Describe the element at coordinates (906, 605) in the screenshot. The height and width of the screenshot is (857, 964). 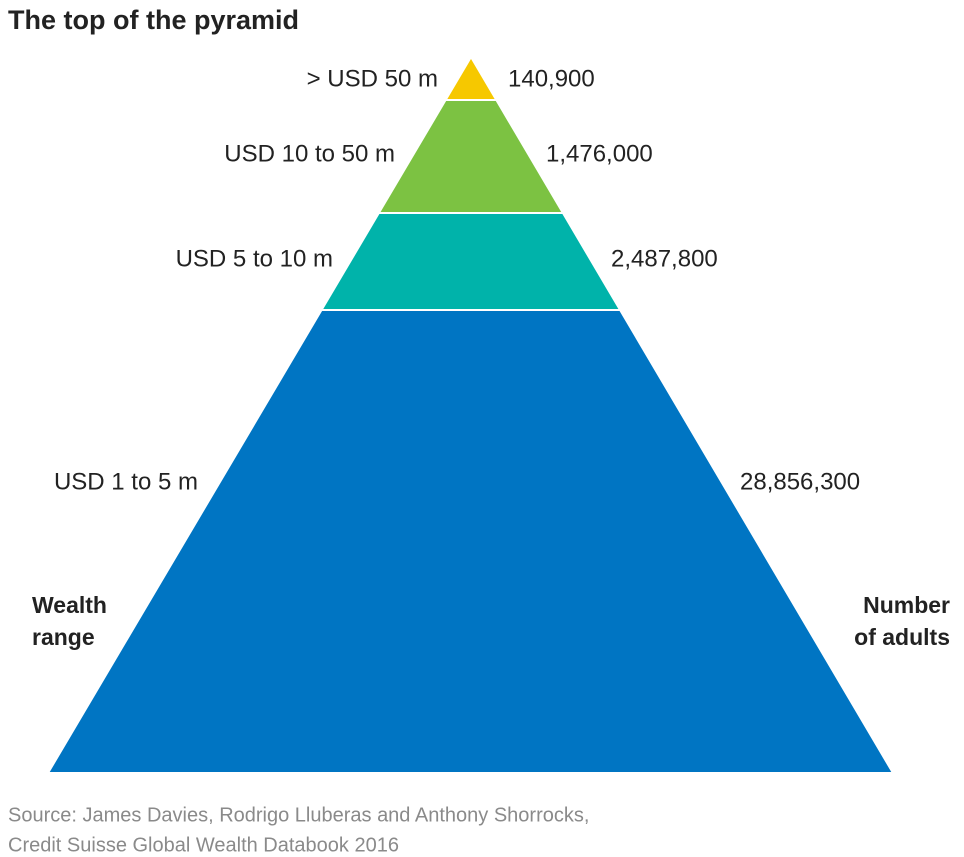
I see `right-heading: Number` at that location.